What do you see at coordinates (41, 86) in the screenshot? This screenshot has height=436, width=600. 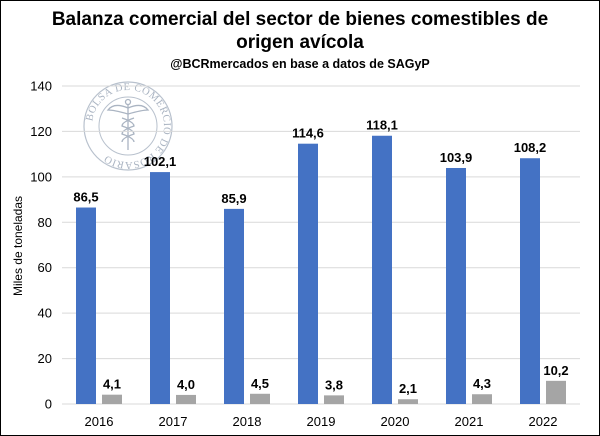 I see `y-tick-label: 140` at bounding box center [41, 86].